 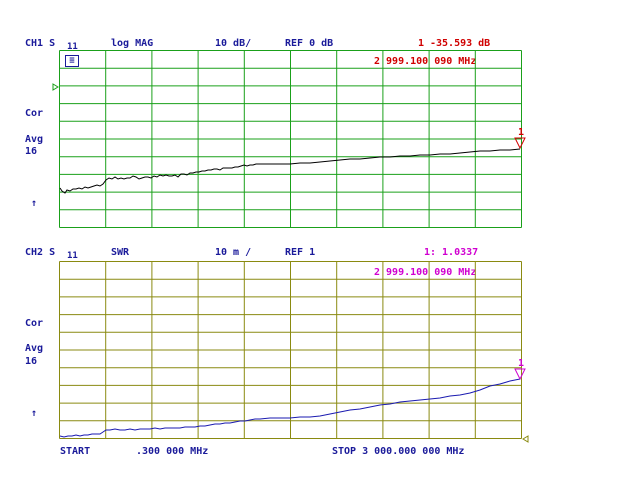 I want to click on ch1-format: log MAG, so click(x=132, y=43).